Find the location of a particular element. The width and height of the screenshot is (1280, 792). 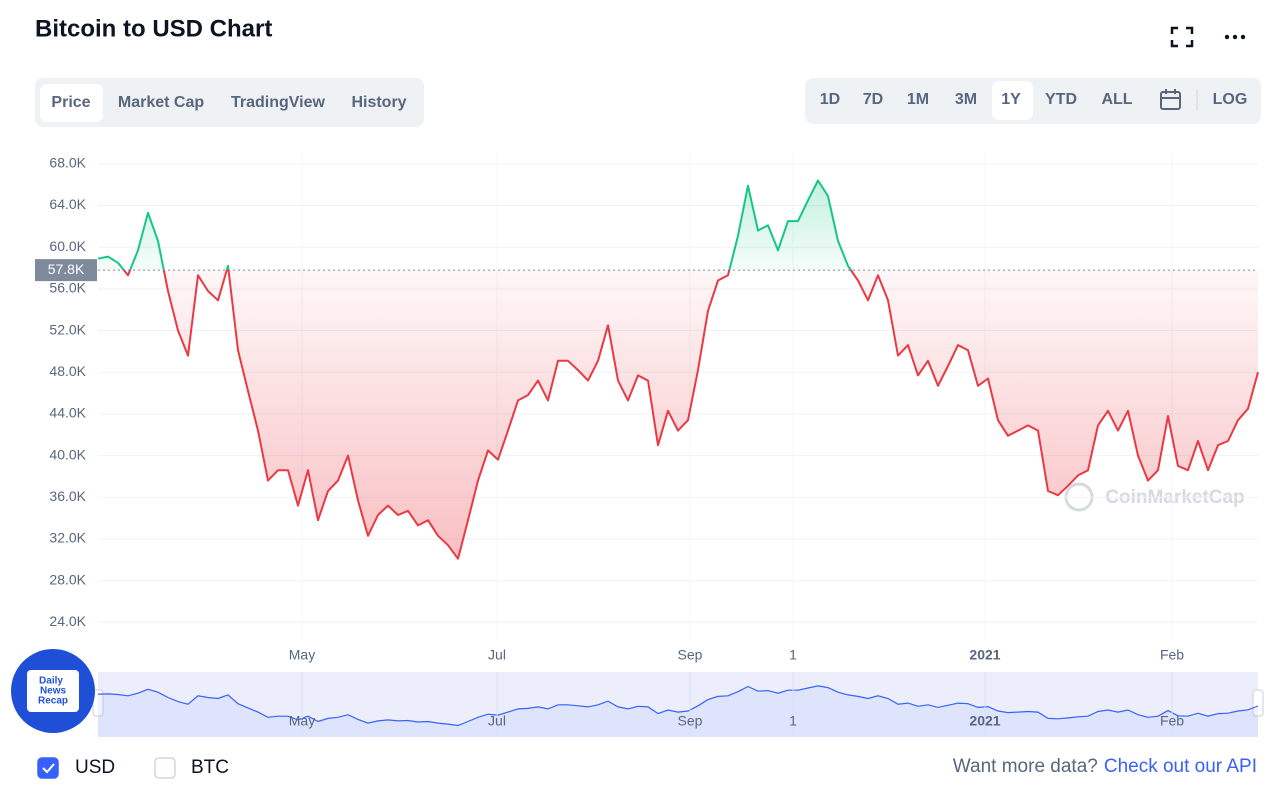

range-button: 3M is located at coordinates (966, 99).